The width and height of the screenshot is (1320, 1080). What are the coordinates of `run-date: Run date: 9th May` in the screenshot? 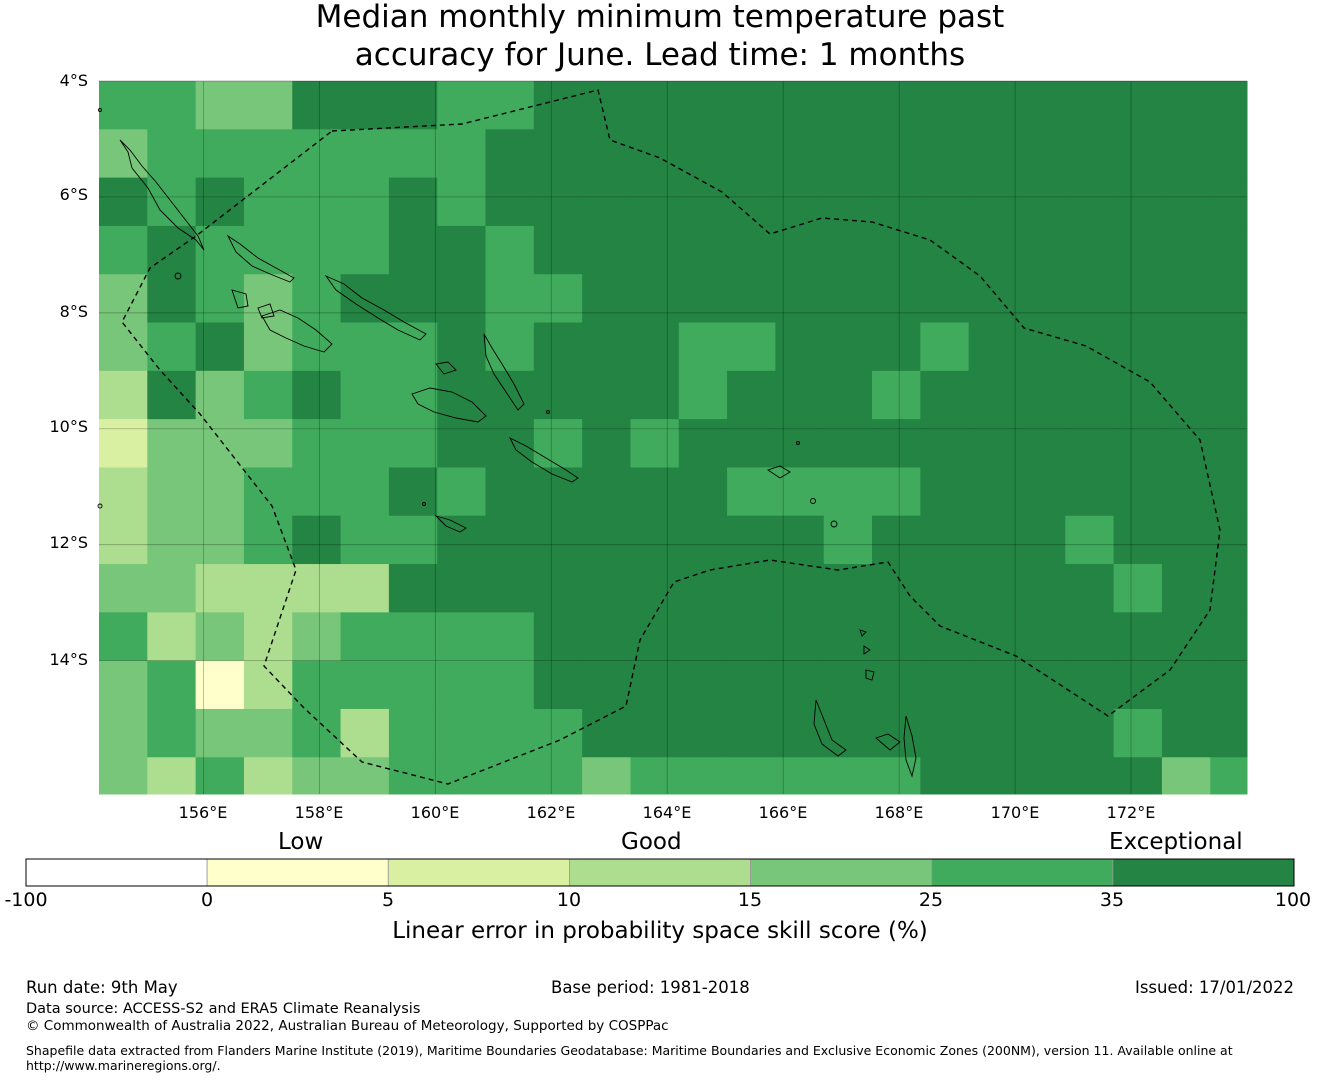 It's located at (102, 987).